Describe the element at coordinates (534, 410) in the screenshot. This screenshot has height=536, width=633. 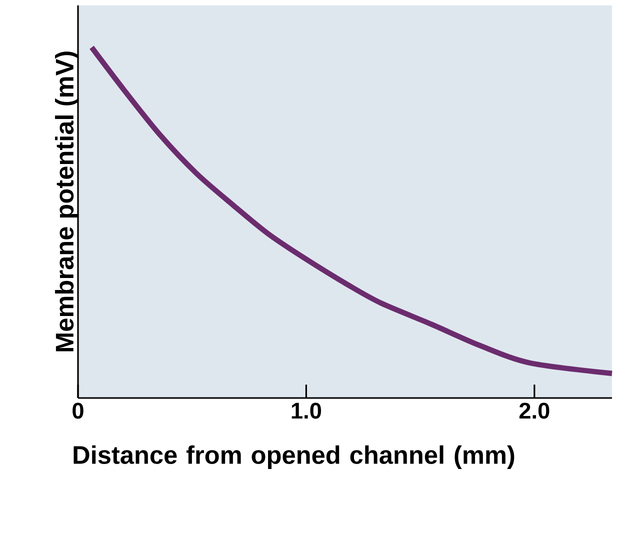
I see `x-tick-label: 2.0` at that location.